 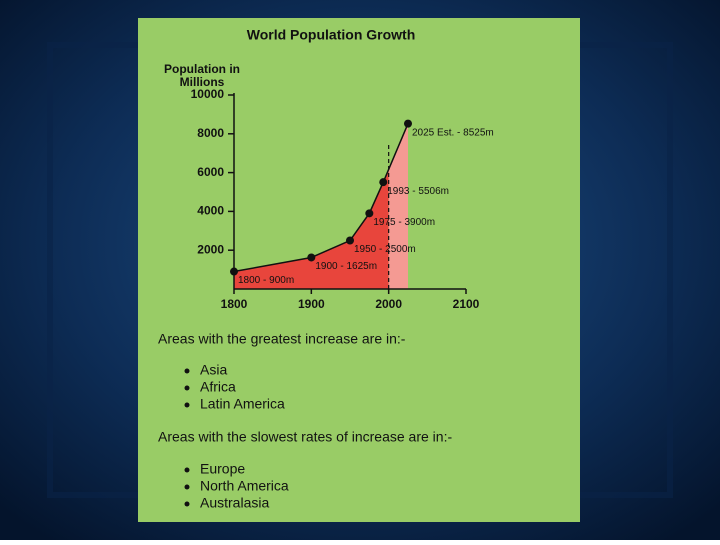 I want to click on list-item: Australasia, so click(x=234, y=503).